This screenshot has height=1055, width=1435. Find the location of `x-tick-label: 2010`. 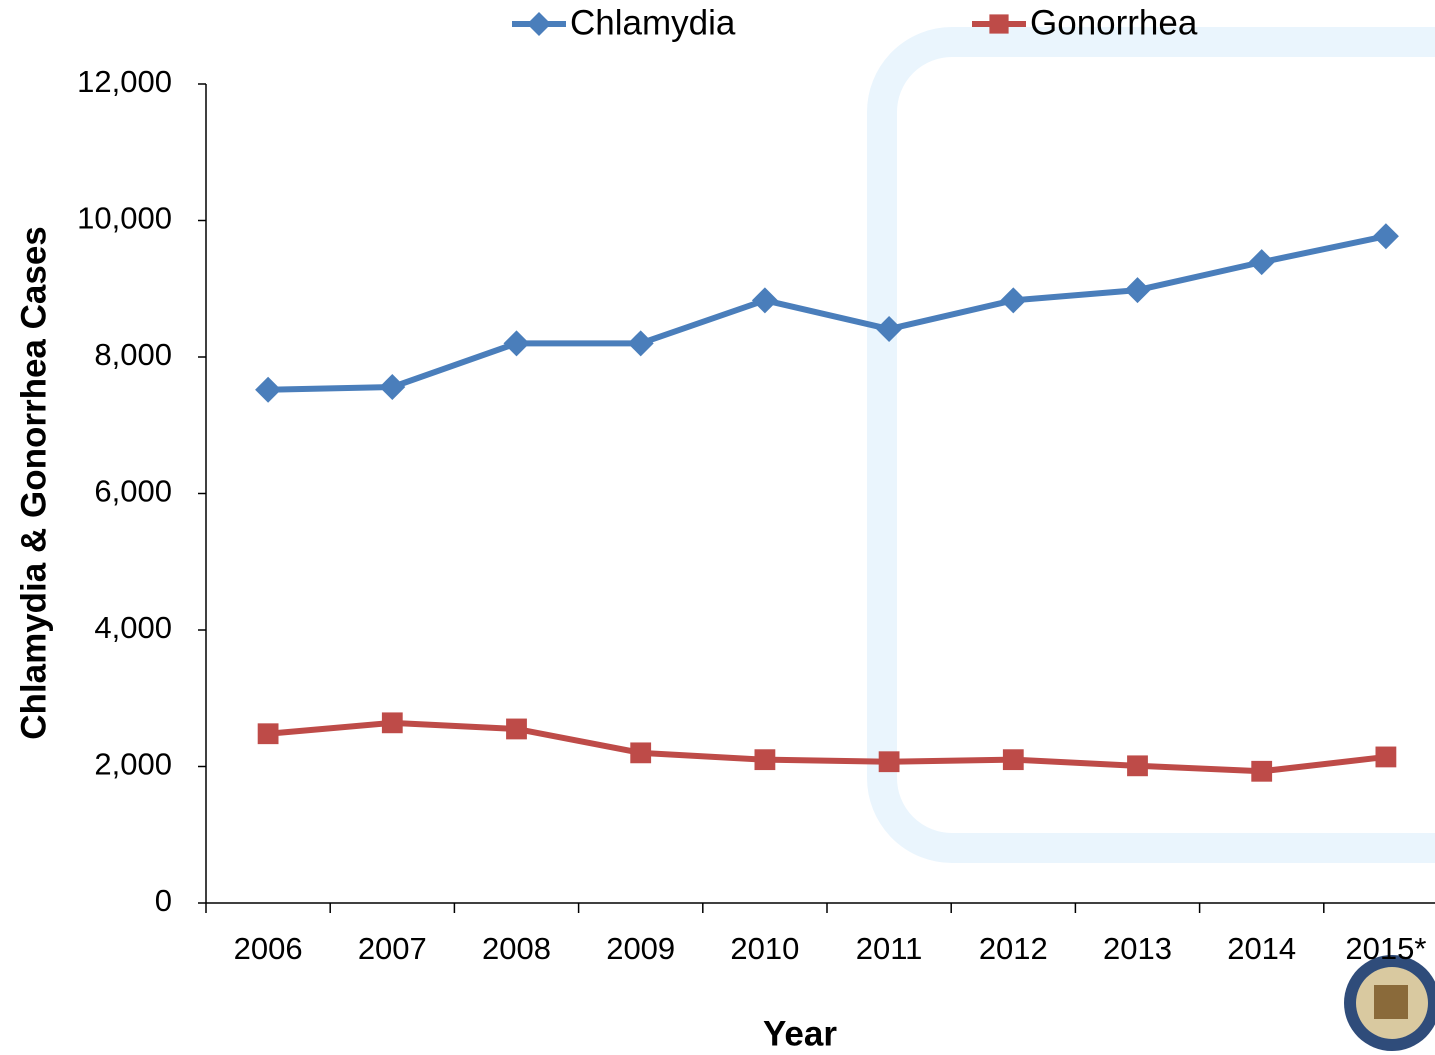

x-tick-label: 2010 is located at coordinates (764, 948).